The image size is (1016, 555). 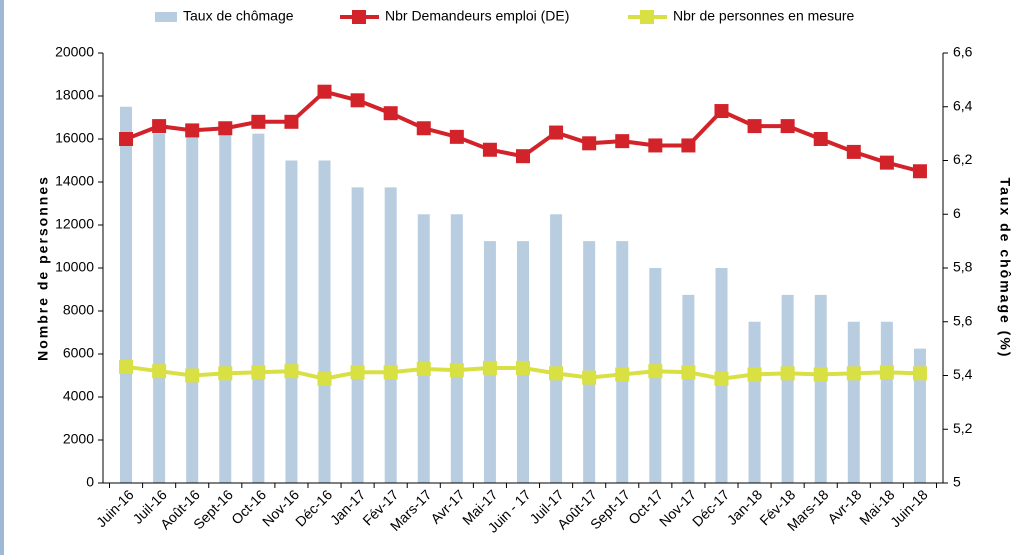 I want to click on y2-axis-label: Taux de chômage (%), so click(x=1005, y=268).